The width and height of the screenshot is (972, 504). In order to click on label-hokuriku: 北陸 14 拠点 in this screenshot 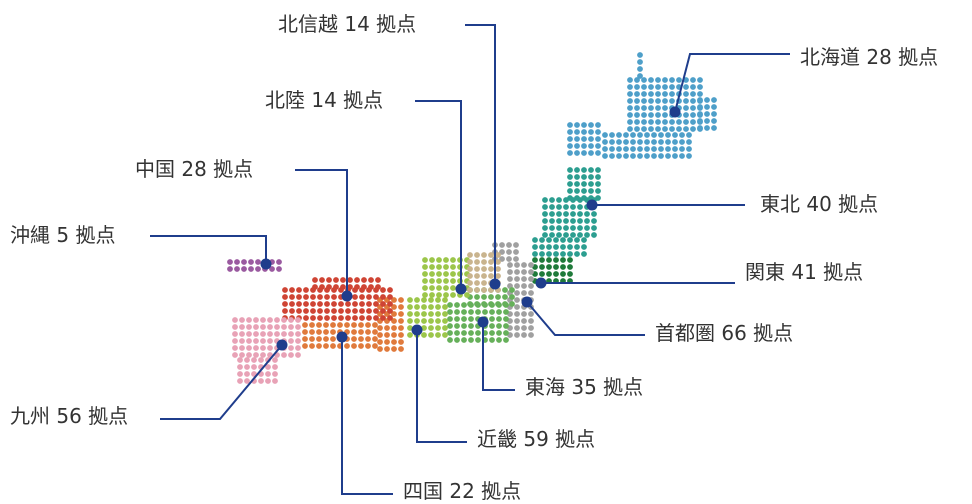, I will do `click(324, 100)`.